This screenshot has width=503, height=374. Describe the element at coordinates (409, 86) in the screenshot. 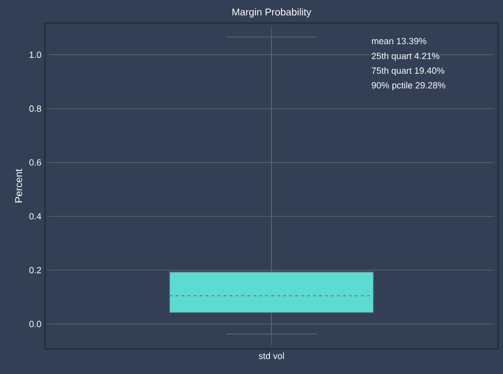

I see `annotation: 90% pctile 29.28%` at that location.